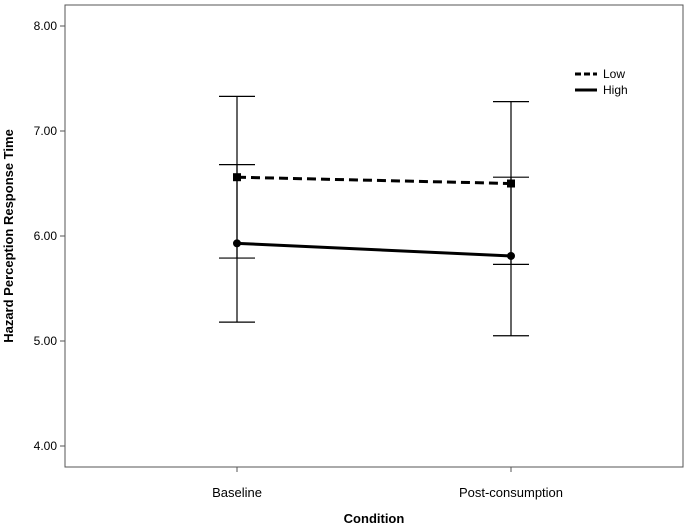 The image size is (685, 530). Describe the element at coordinates (615, 90) in the screenshot. I see `legend-label-high: High` at that location.